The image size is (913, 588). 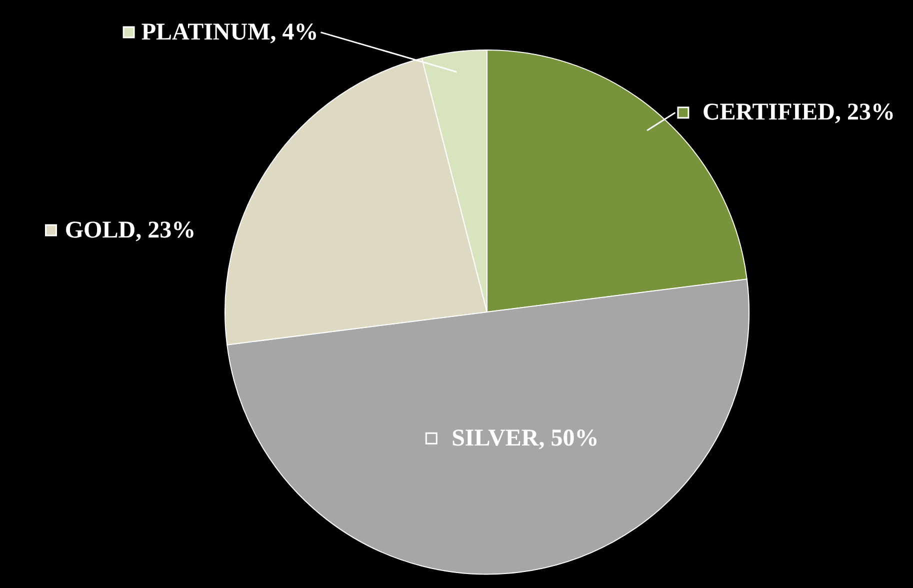 What do you see at coordinates (229, 32) in the screenshot?
I see `legend-label: PLATINUM, 4%` at bounding box center [229, 32].